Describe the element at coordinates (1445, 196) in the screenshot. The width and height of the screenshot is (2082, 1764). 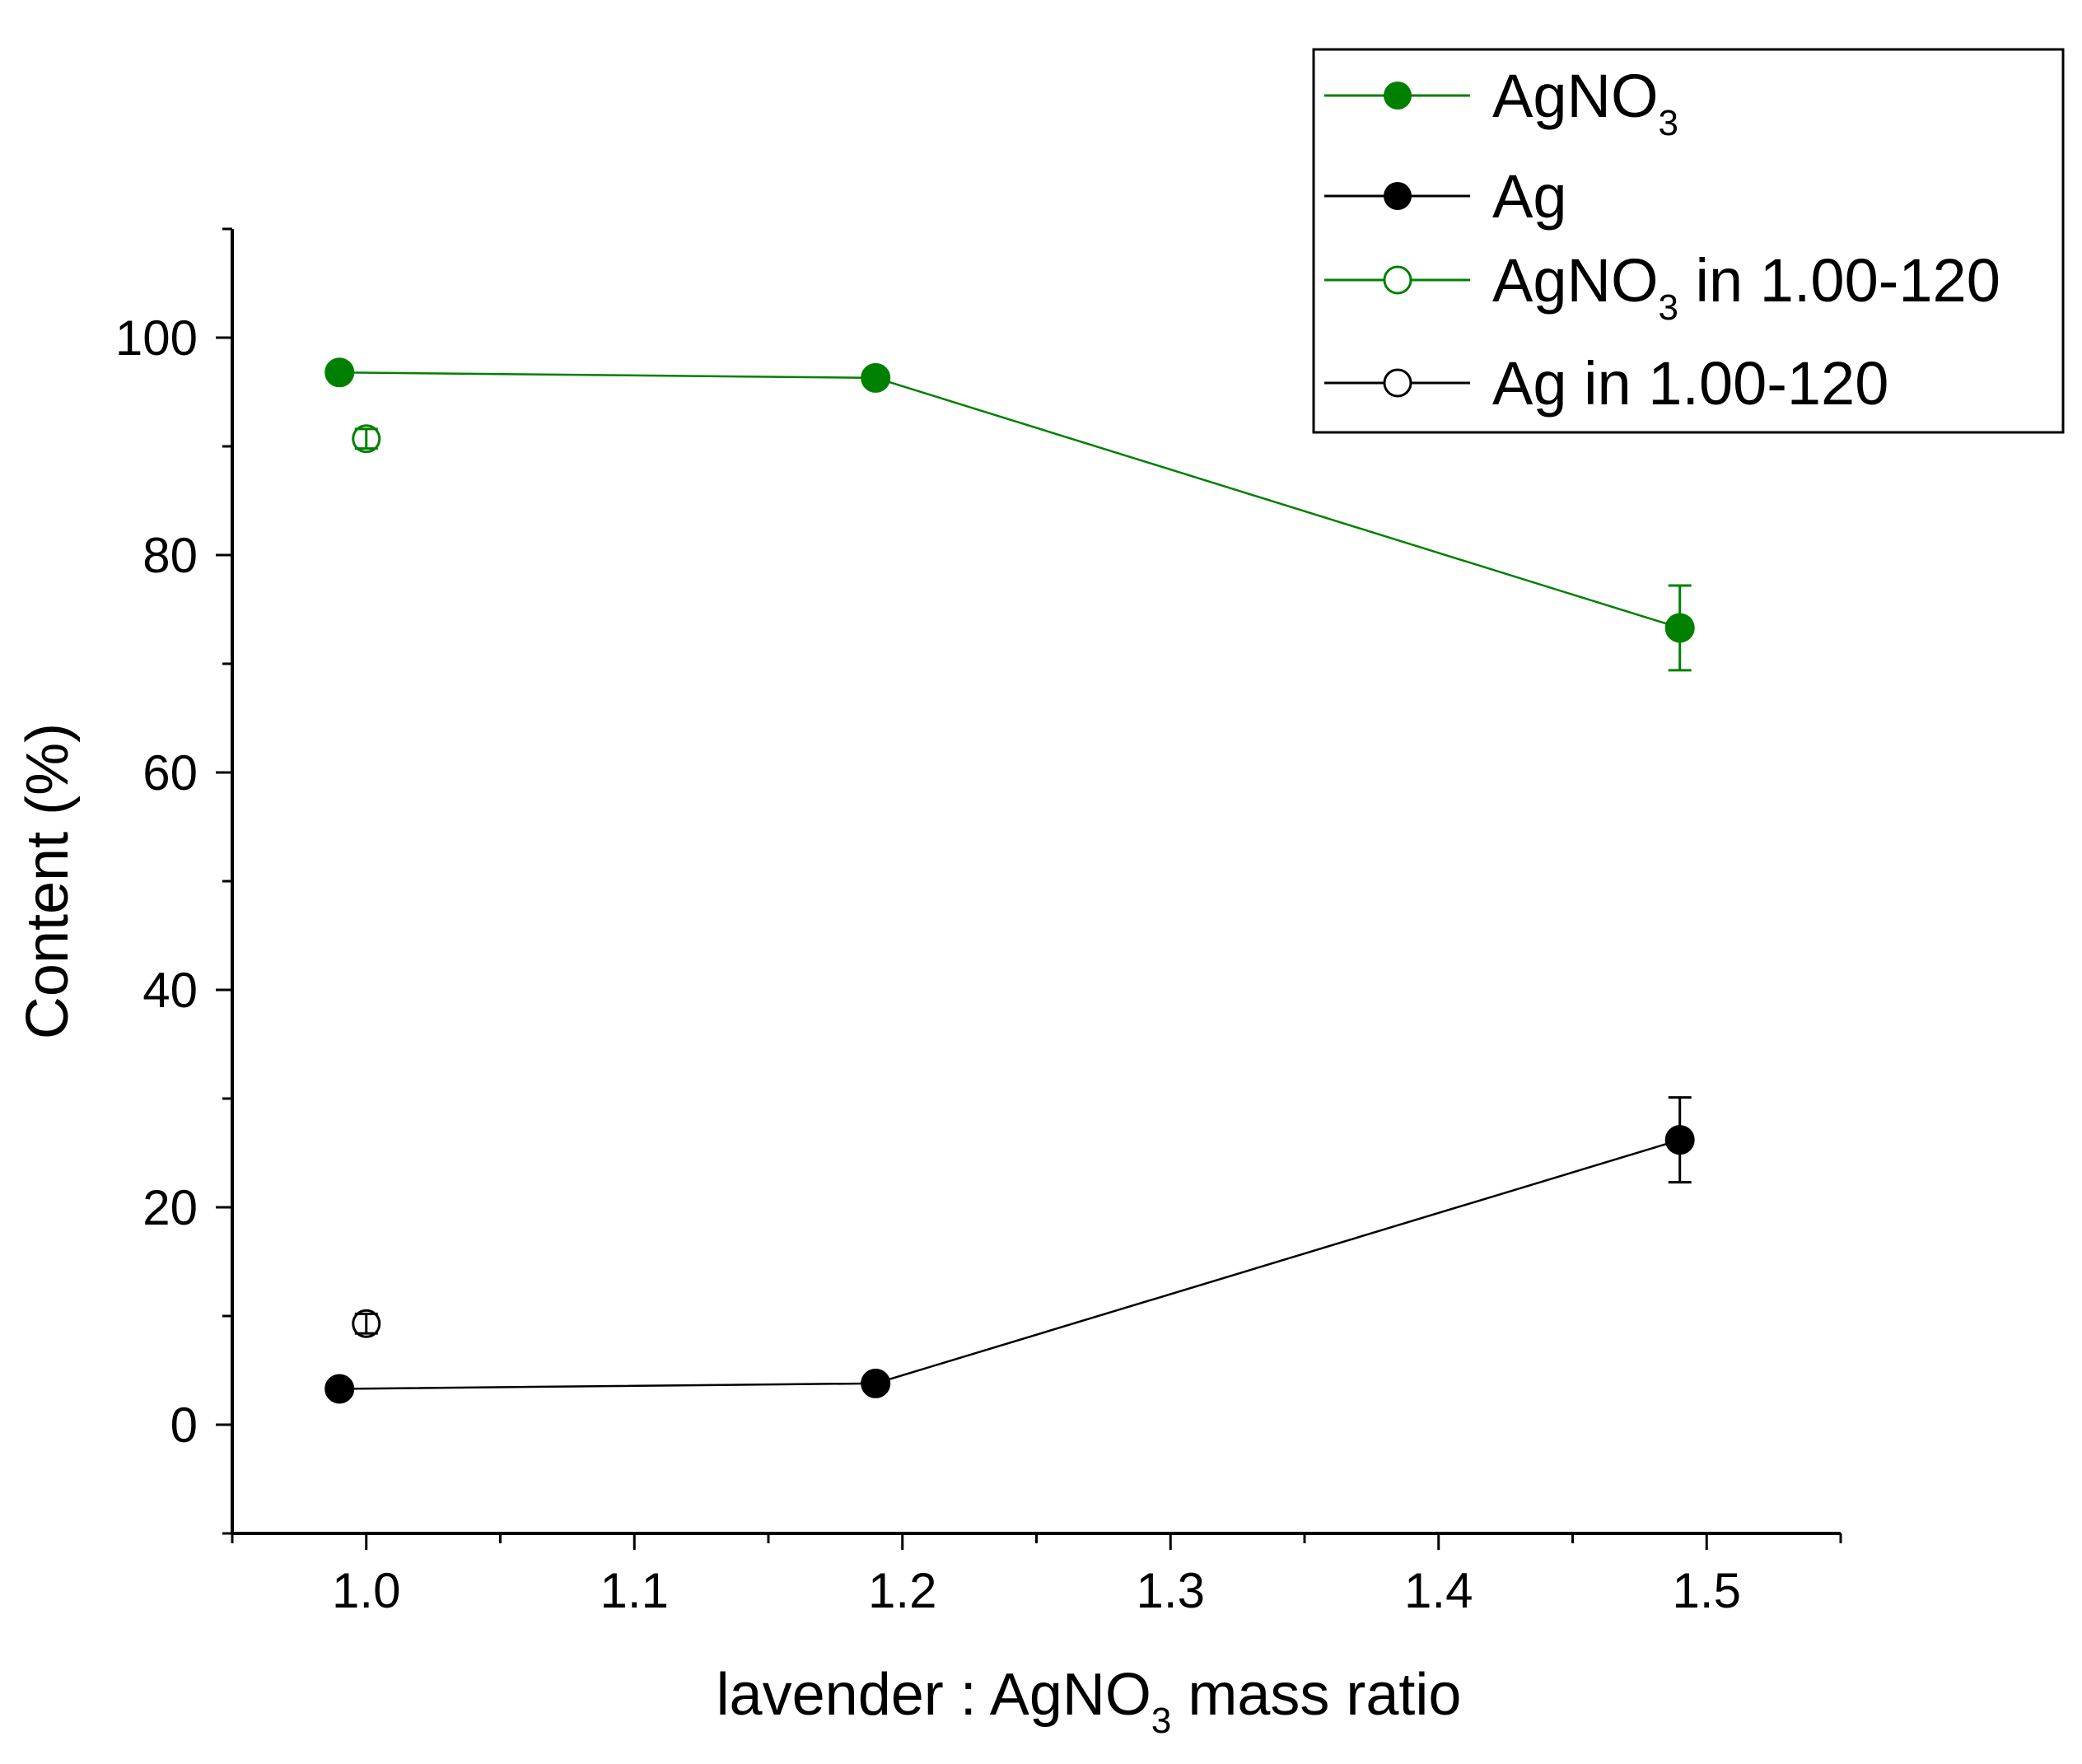
I see `legend-entry-ag: Ag` at that location.